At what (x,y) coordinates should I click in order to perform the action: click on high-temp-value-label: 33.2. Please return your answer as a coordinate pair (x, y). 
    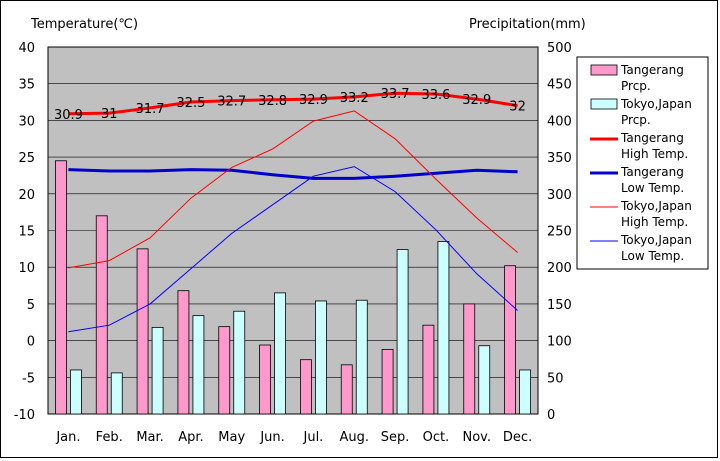
    Looking at the image, I should click on (354, 98).